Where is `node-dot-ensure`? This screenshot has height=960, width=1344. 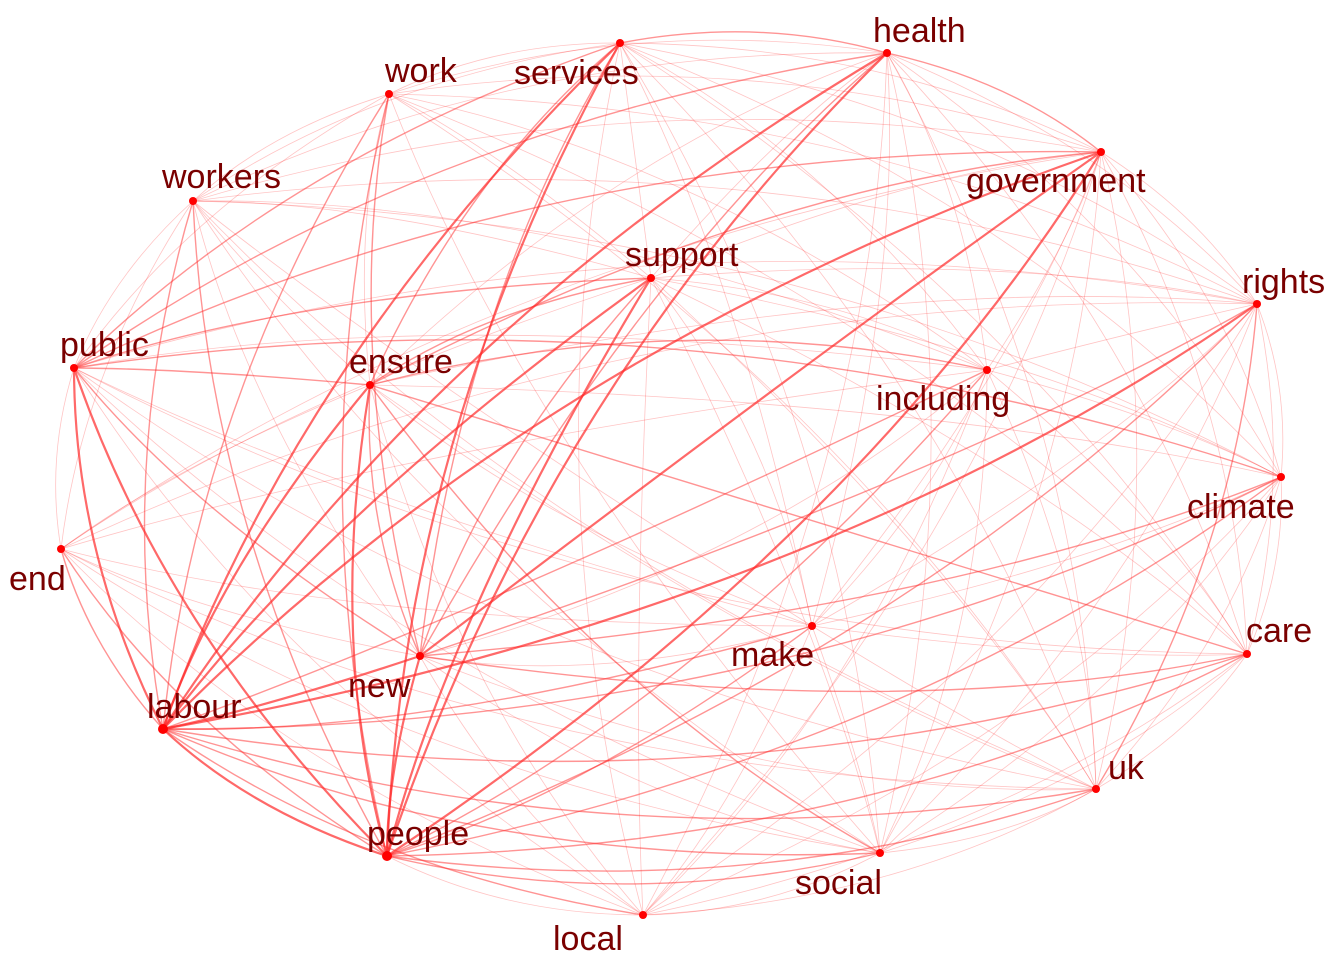 node-dot-ensure is located at coordinates (370, 385).